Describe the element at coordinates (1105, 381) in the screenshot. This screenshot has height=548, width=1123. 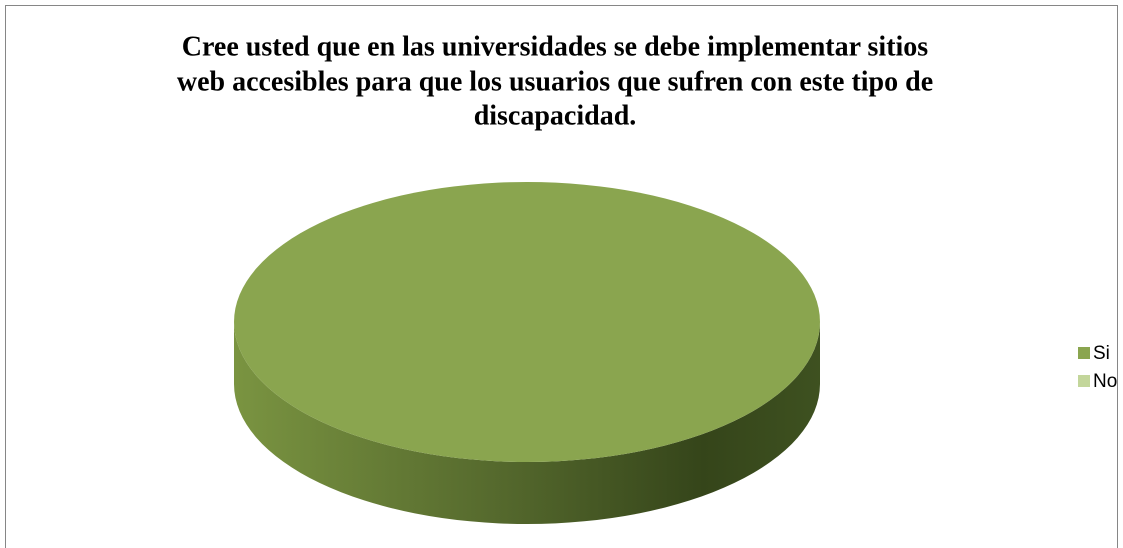
I see `legend-label: No` at that location.